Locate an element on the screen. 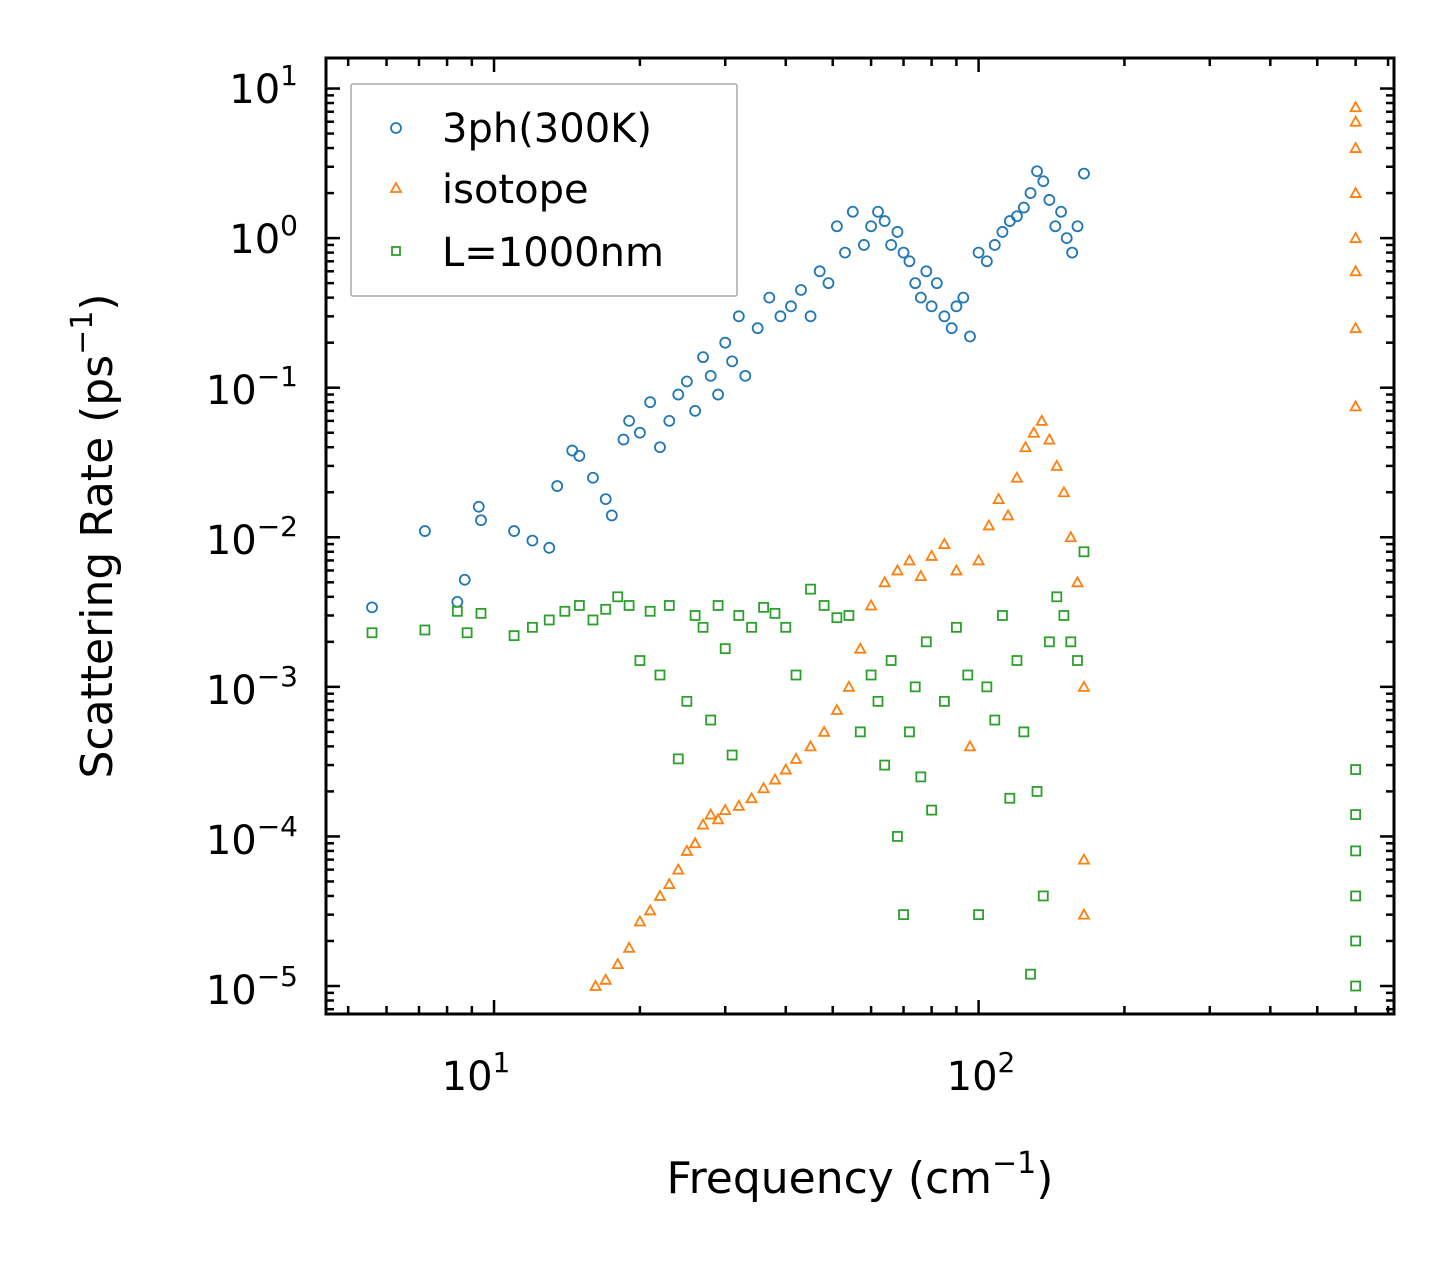 Image resolution: width=1455 pixels, height=1265 pixels. legend-marker-isotope is located at coordinates (396, 187).